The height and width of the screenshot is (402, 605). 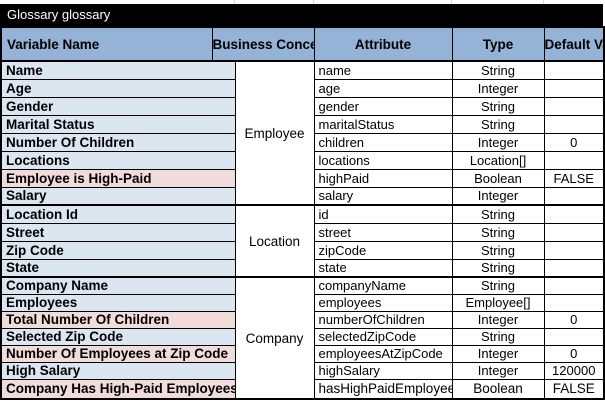 What do you see at coordinates (118, 106) in the screenshot?
I see `variable-name-cell: Gender` at bounding box center [118, 106].